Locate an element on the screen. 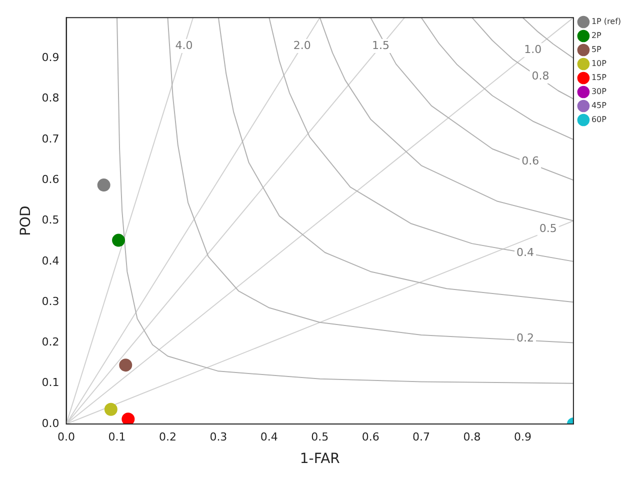 The image size is (633, 480). annotation: 0.2 is located at coordinates (525, 338).